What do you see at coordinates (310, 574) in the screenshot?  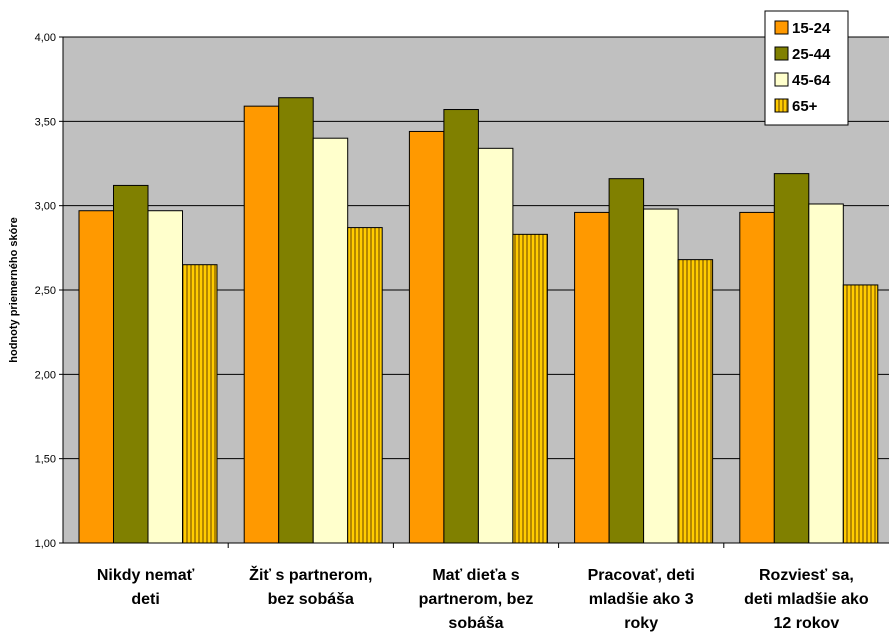 I see `x-category-label: Žiť s partnerom,` at bounding box center [310, 574].